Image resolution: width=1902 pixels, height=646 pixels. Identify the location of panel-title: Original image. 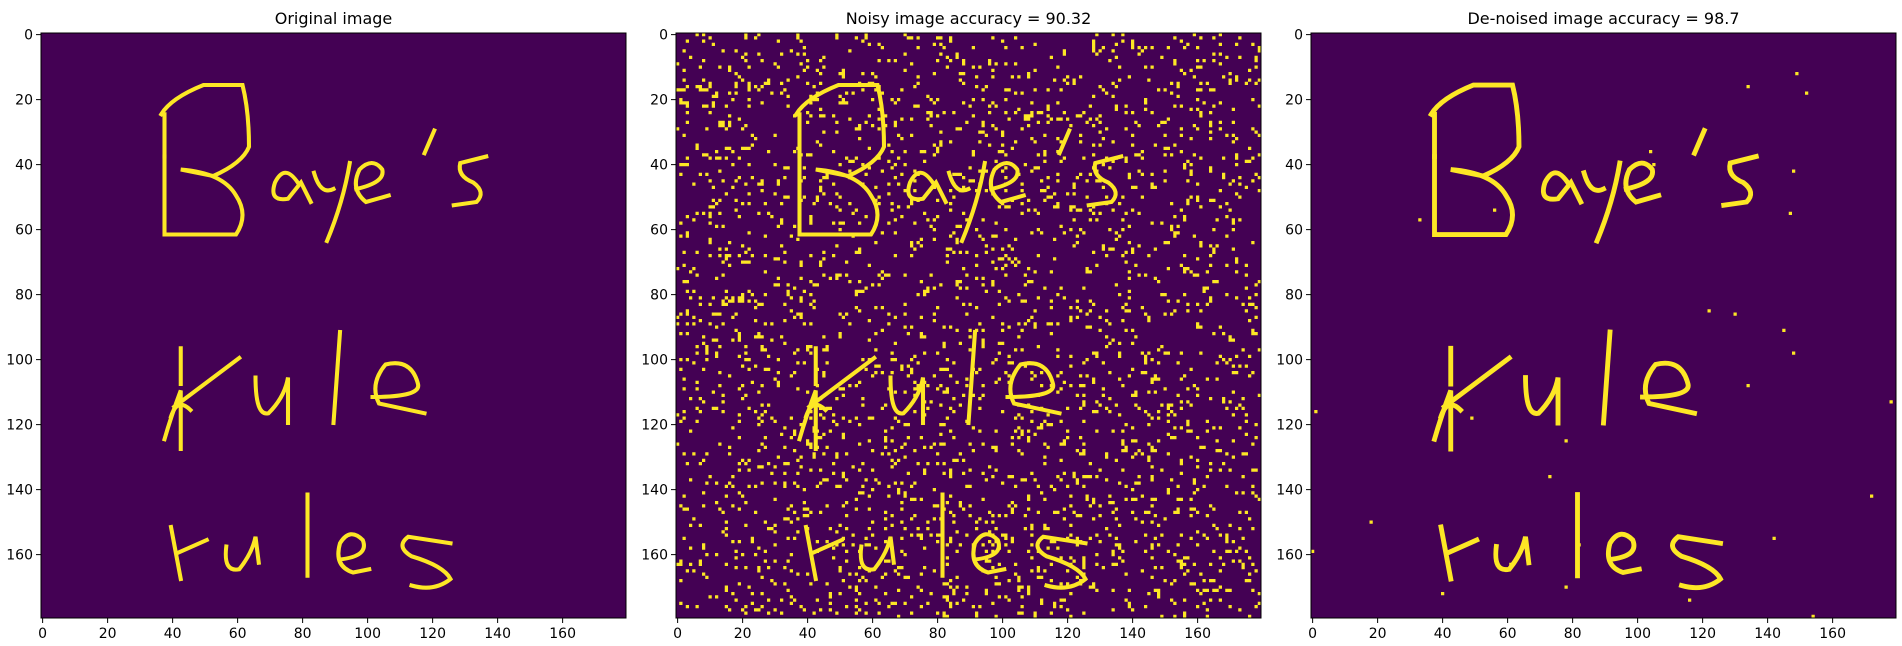
(334, 18).